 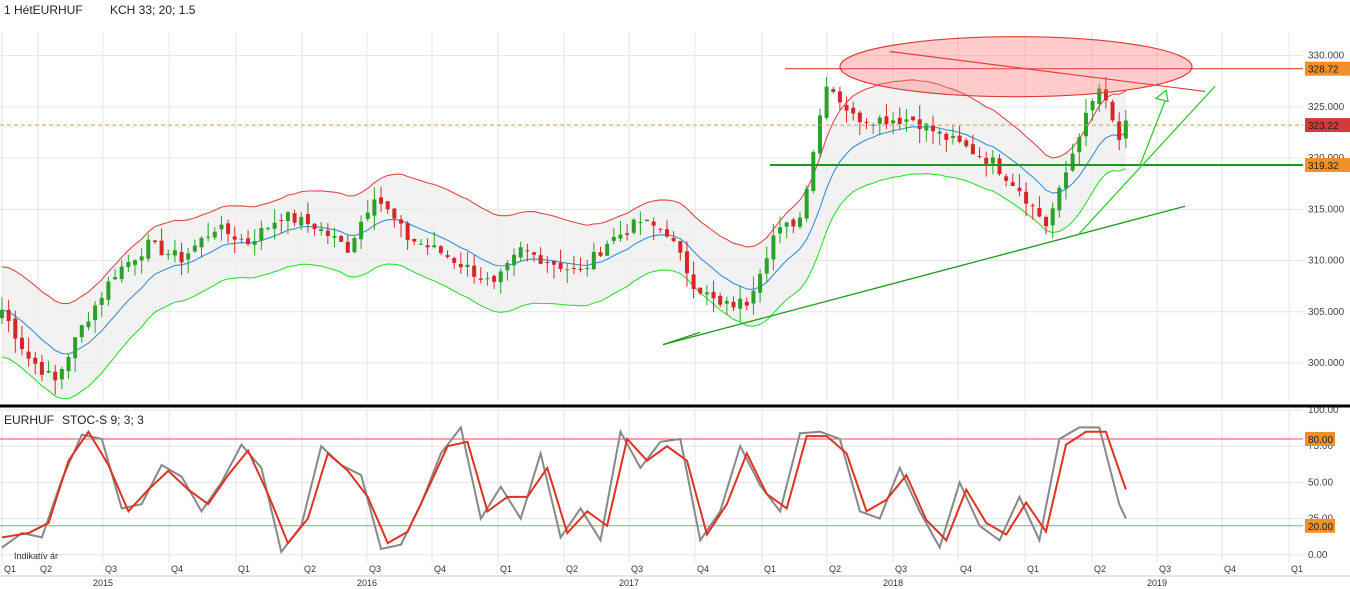 What do you see at coordinates (1326, 107) in the screenshot?
I see `price-tick-label: 325.000` at bounding box center [1326, 107].